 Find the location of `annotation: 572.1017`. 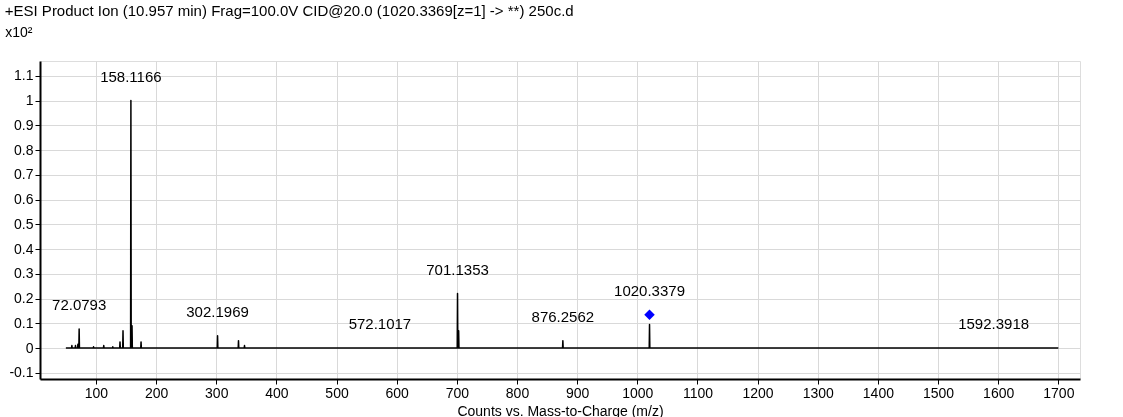

annotation: 572.1017 is located at coordinates (380, 324).